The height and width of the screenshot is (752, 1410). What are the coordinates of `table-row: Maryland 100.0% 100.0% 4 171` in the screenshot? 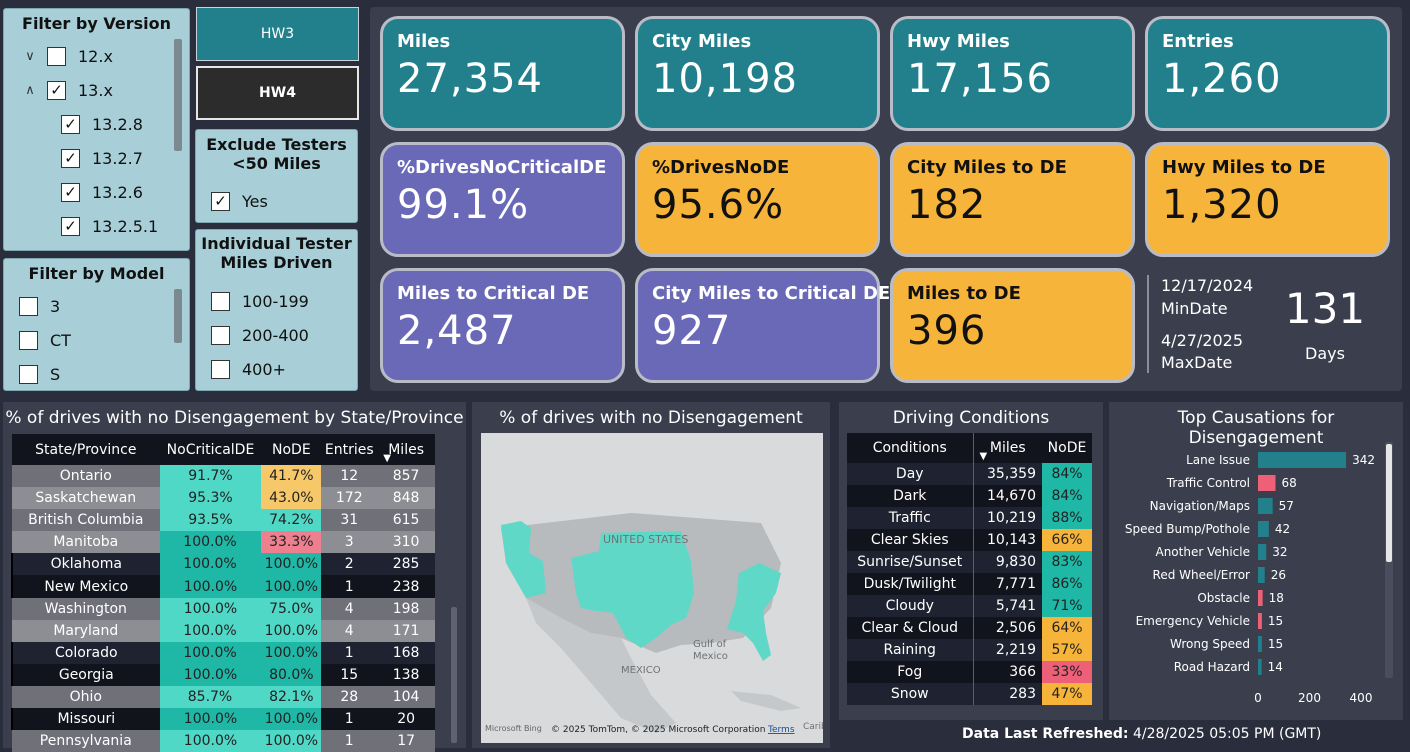 It's located at (223, 630).